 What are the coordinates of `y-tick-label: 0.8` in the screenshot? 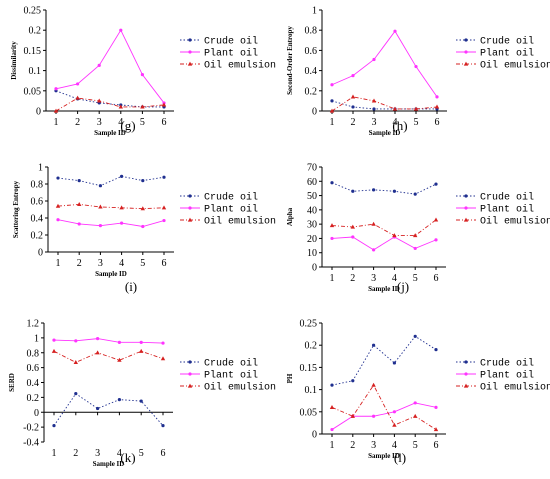 It's located at (33, 353).